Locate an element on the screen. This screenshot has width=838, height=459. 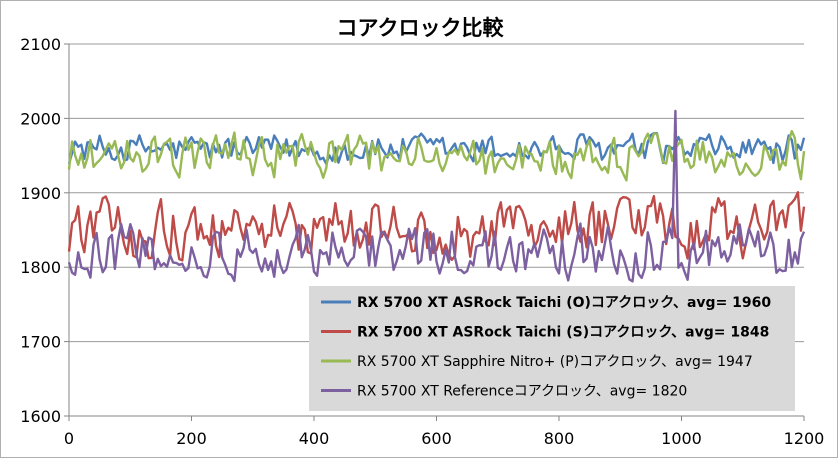
y-tick-label: 1600 is located at coordinates (40, 416).